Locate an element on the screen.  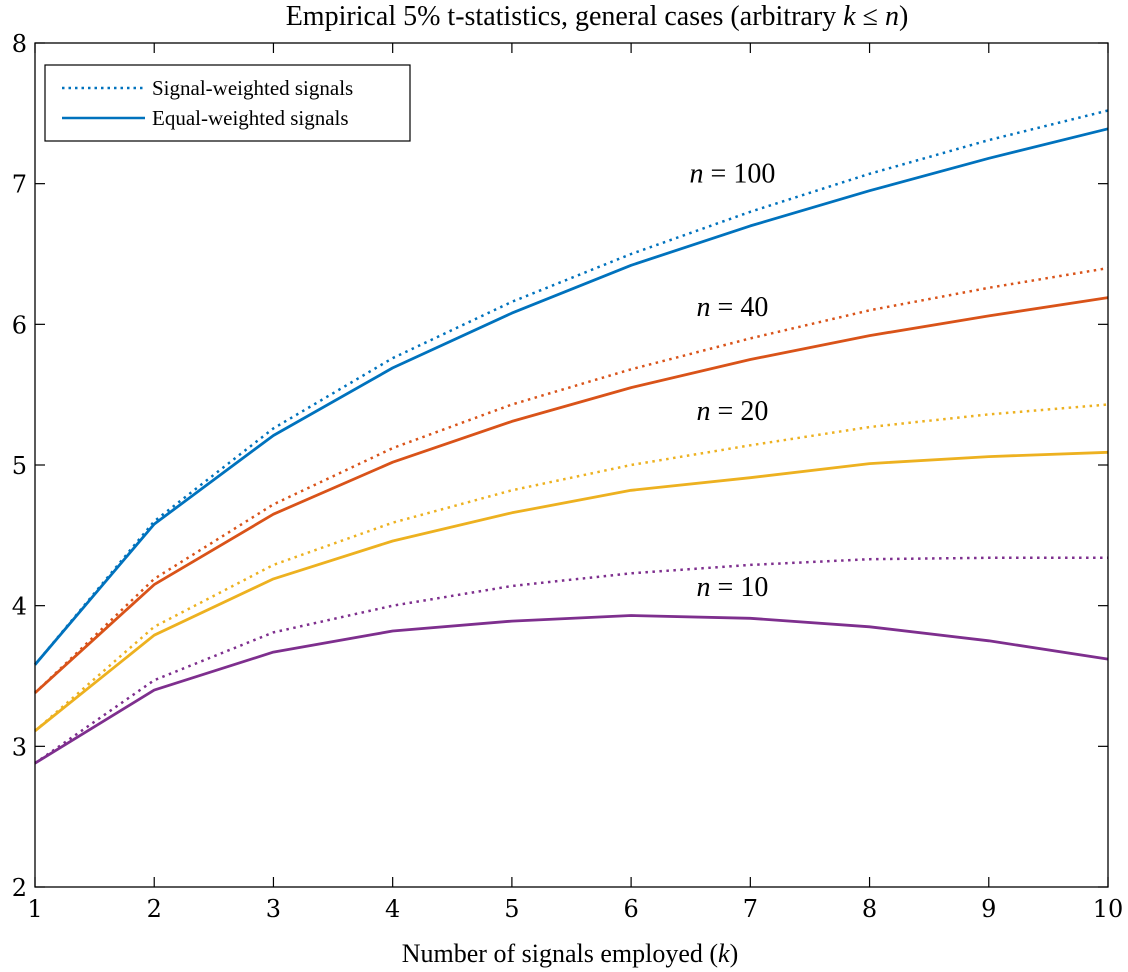
annotation-n-10: n = 10 is located at coordinates (733, 587).